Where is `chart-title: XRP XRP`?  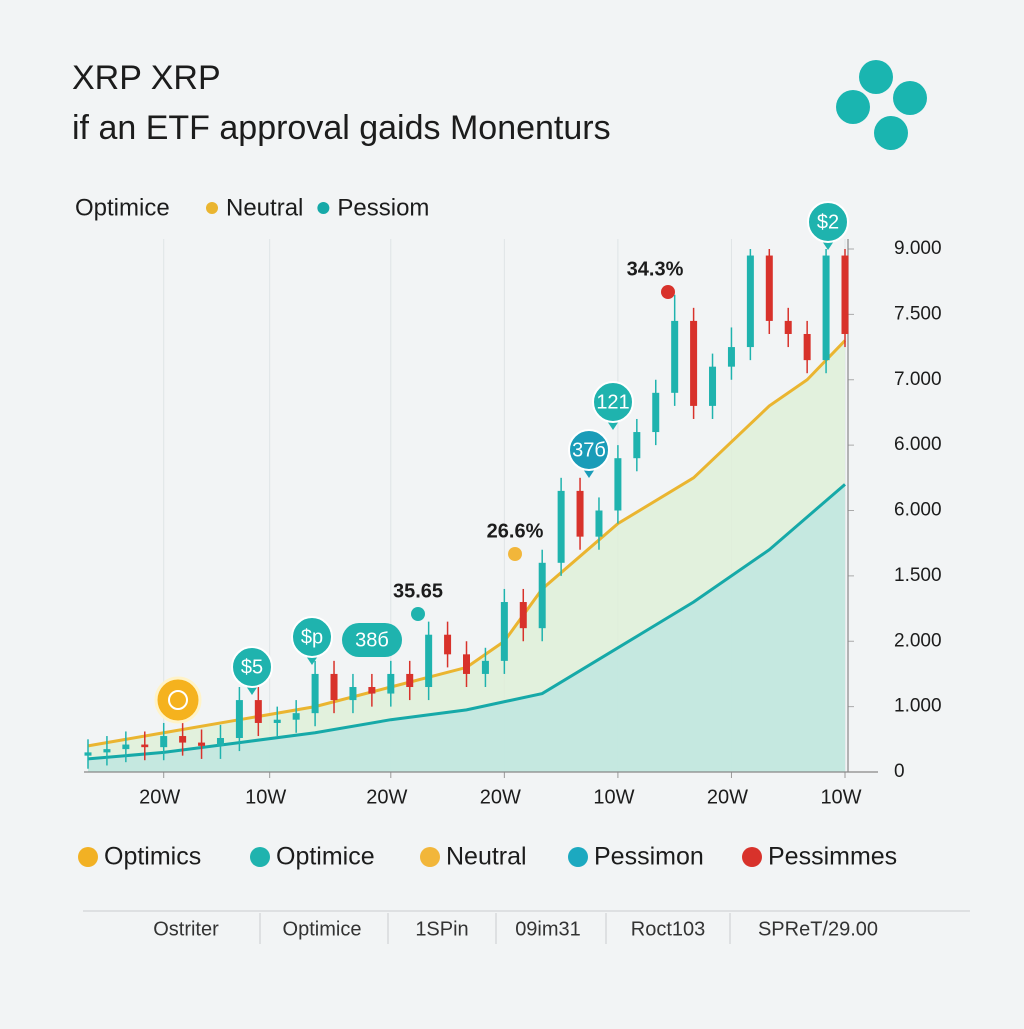
chart-title: XRP XRP is located at coordinates (146, 78).